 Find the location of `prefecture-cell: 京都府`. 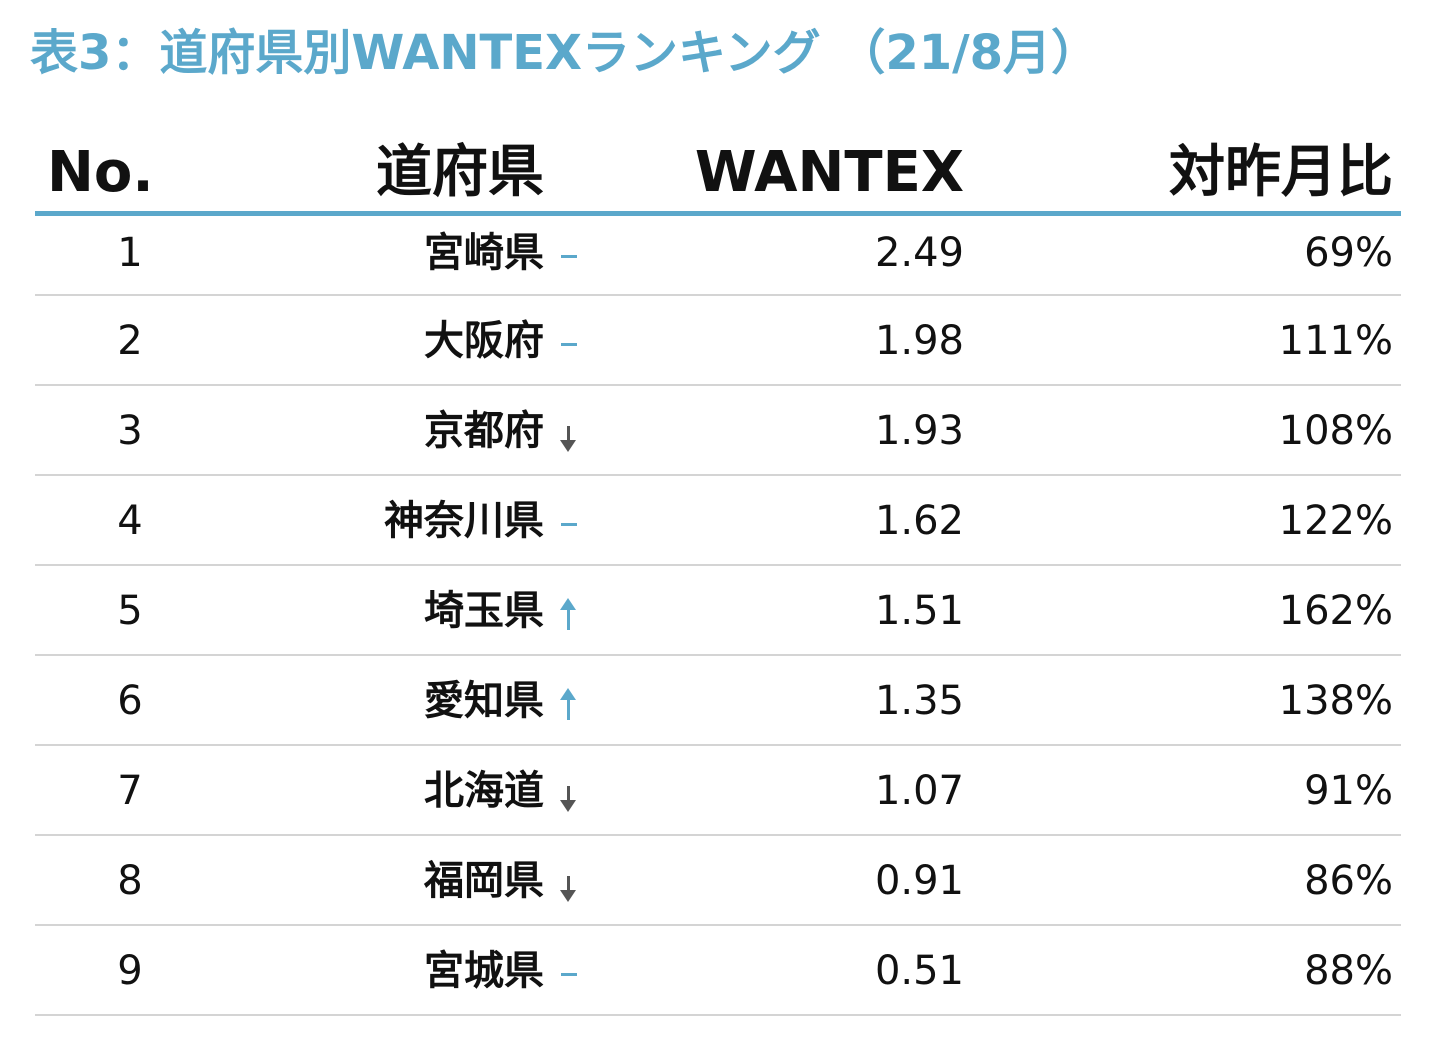

prefecture-cell: 京都府 is located at coordinates (484, 431).